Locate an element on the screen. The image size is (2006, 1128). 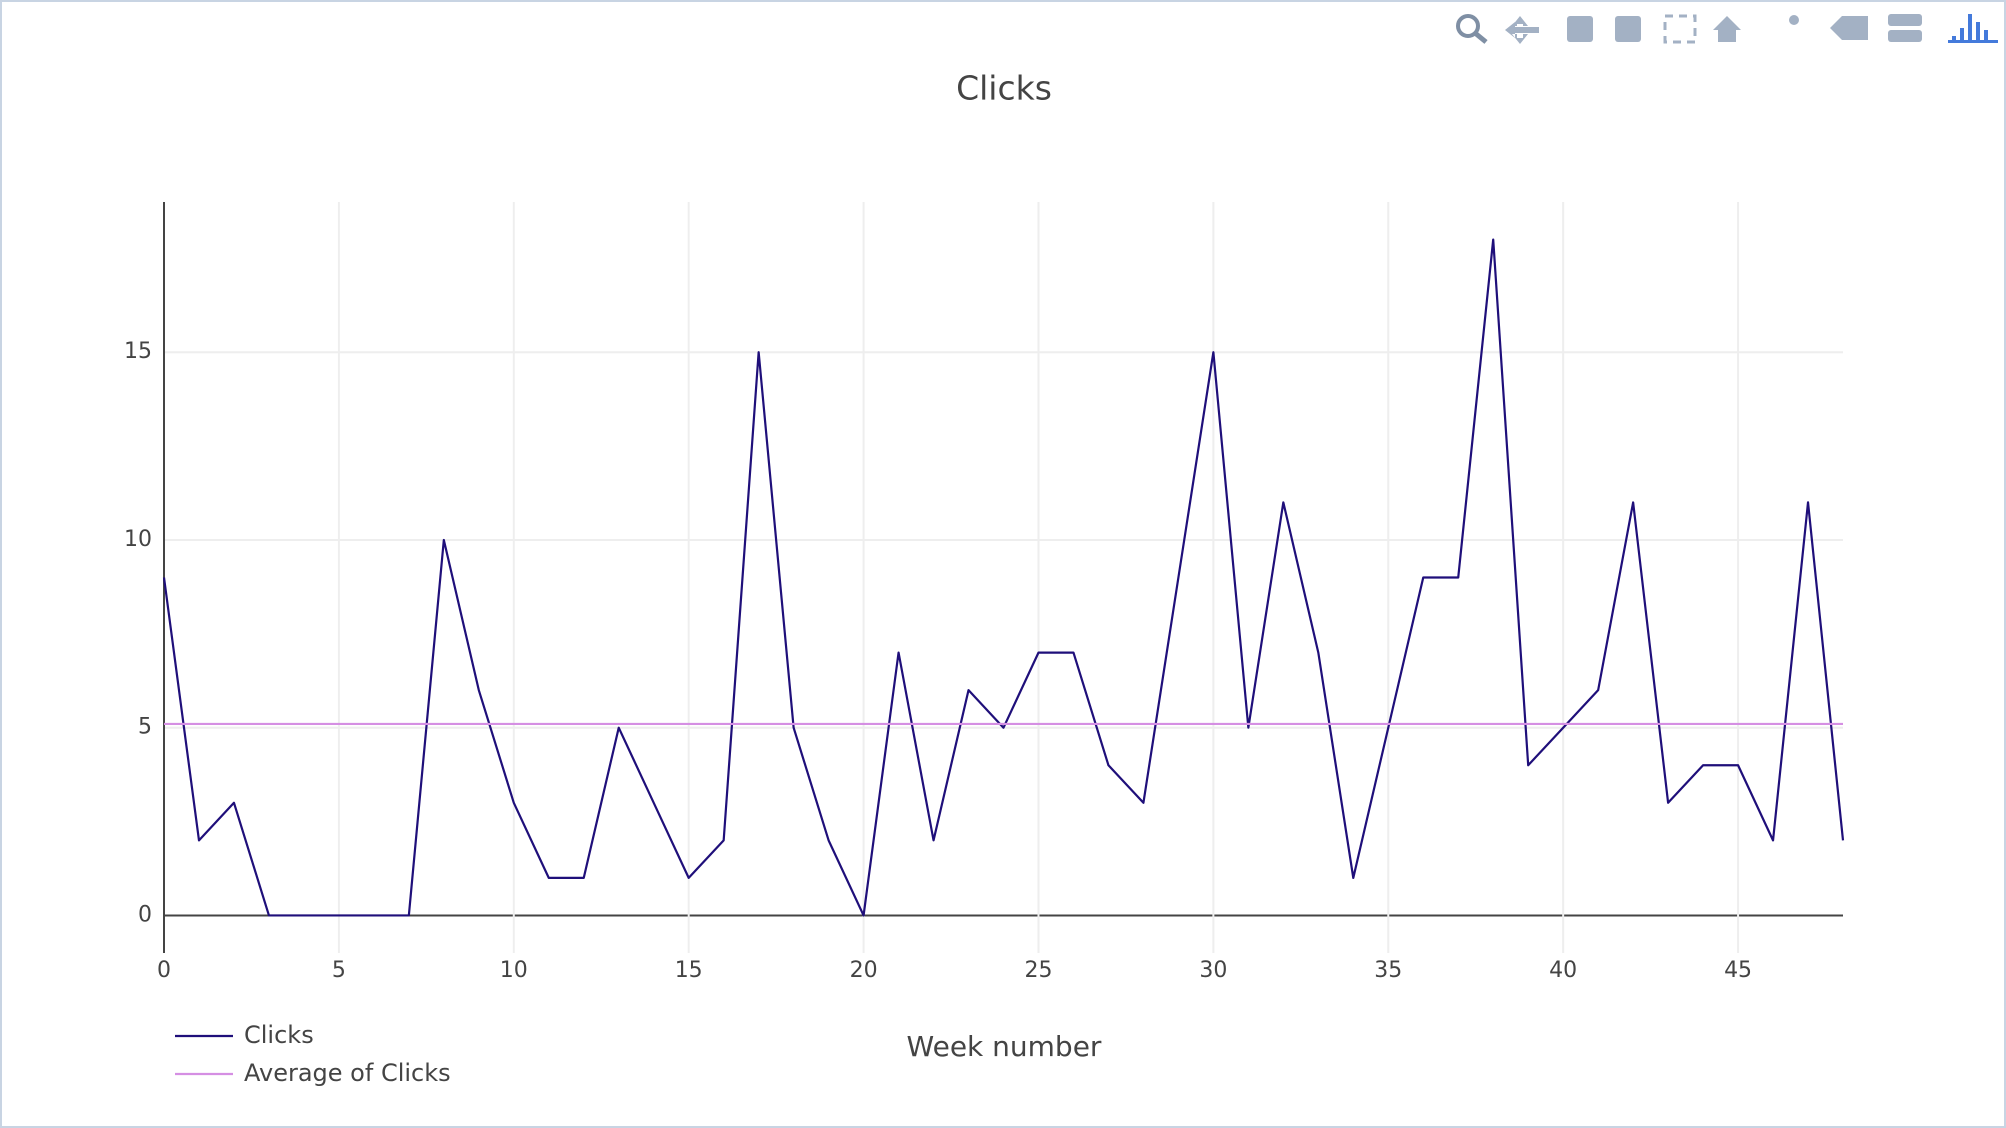
legend-label: Average of Clicks is located at coordinates (347, 1073).